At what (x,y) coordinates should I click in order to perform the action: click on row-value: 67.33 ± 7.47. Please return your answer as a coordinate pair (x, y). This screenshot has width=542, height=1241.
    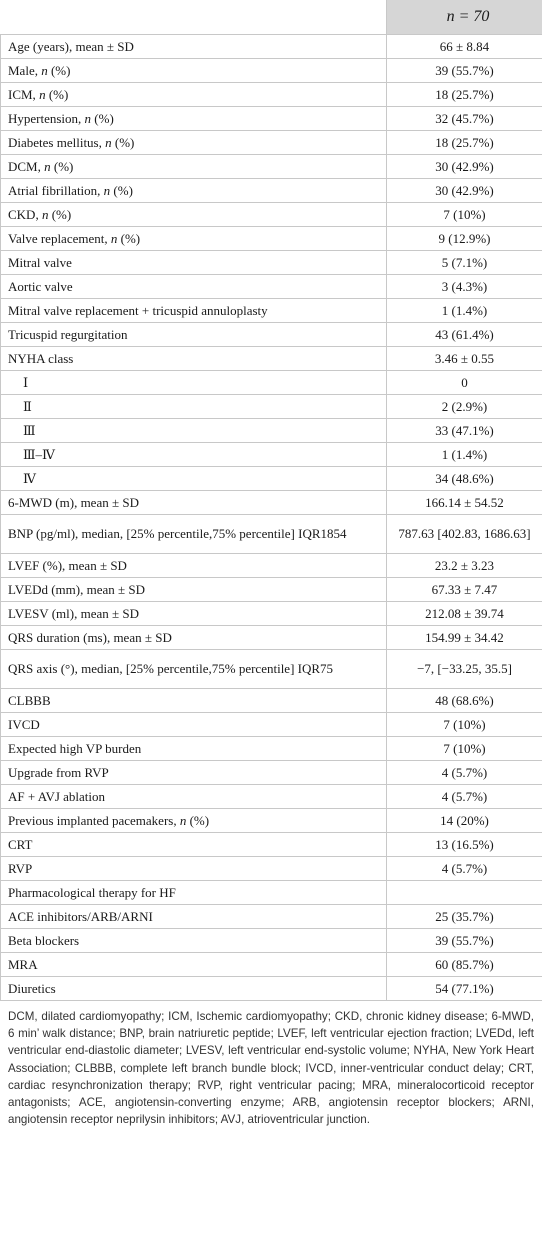
    Looking at the image, I should click on (464, 589).